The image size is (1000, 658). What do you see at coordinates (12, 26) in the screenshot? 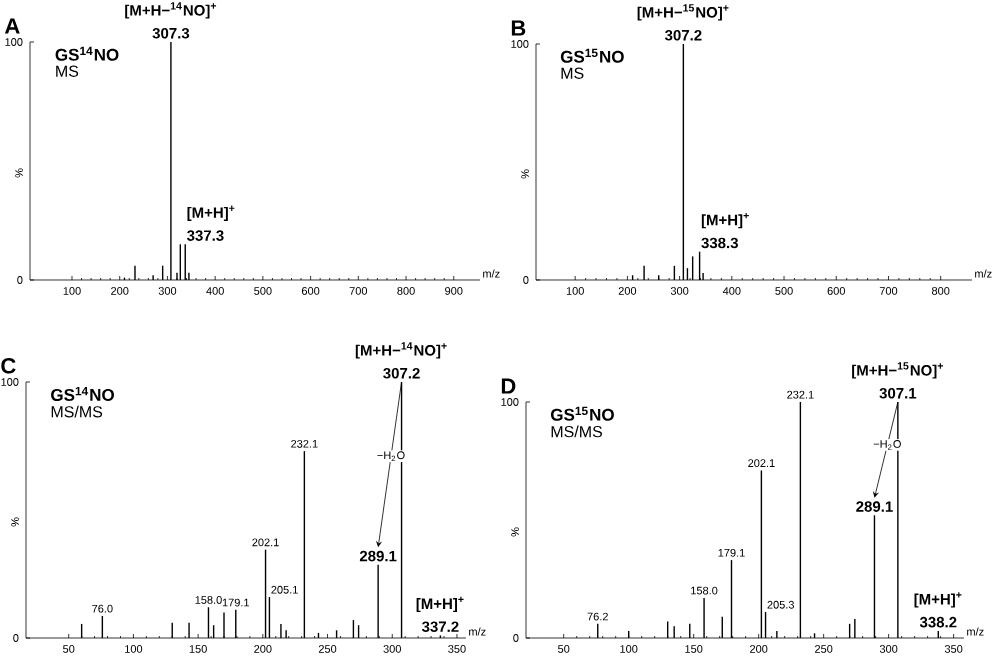
I see `chart-title: A` at bounding box center [12, 26].